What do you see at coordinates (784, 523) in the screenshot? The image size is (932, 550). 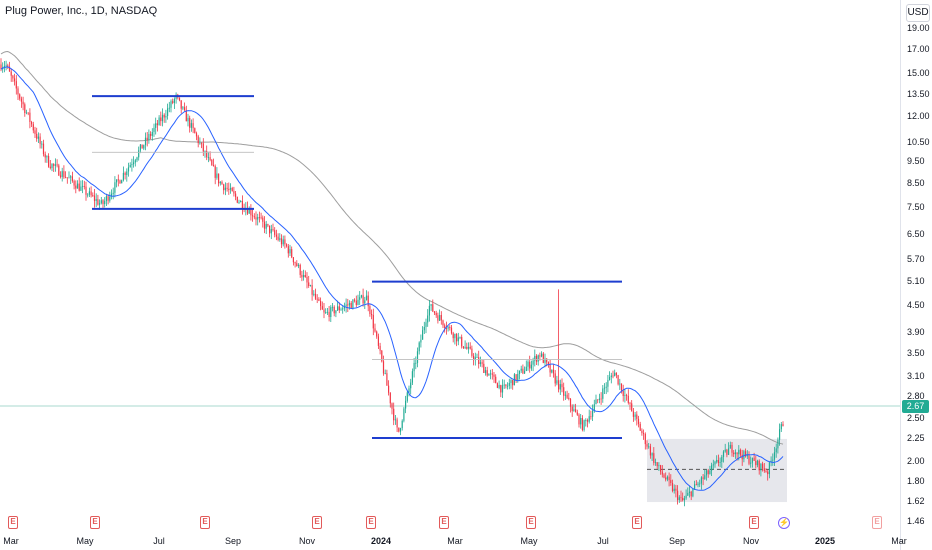 I see `split-dividend-icon: ⚡` at bounding box center [784, 523].